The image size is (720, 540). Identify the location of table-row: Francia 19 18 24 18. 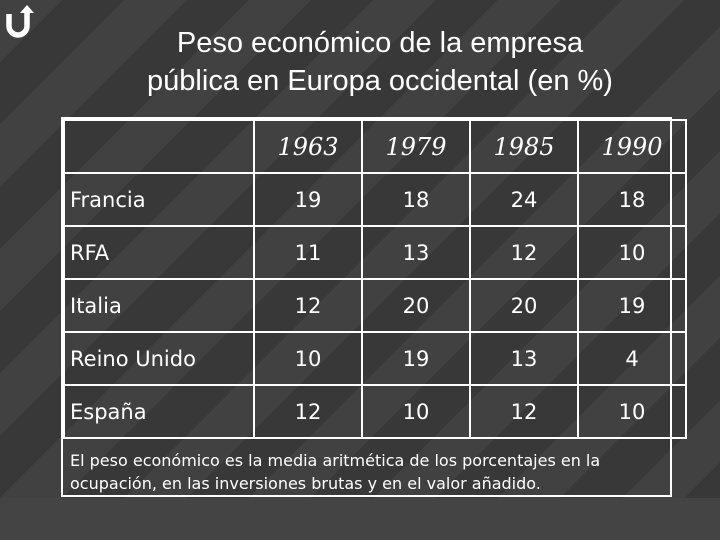
(375, 199).